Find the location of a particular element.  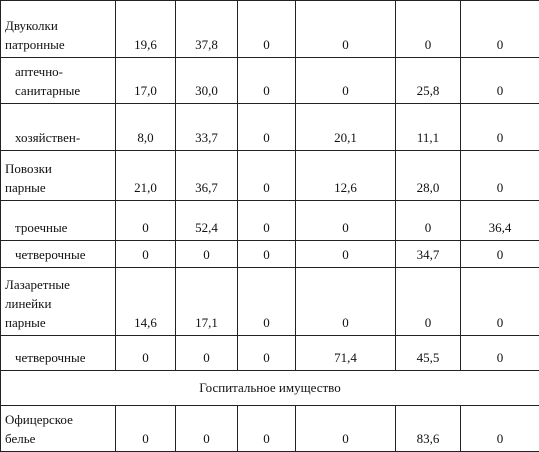

row-label: Офицерское белье is located at coordinates (58, 428).